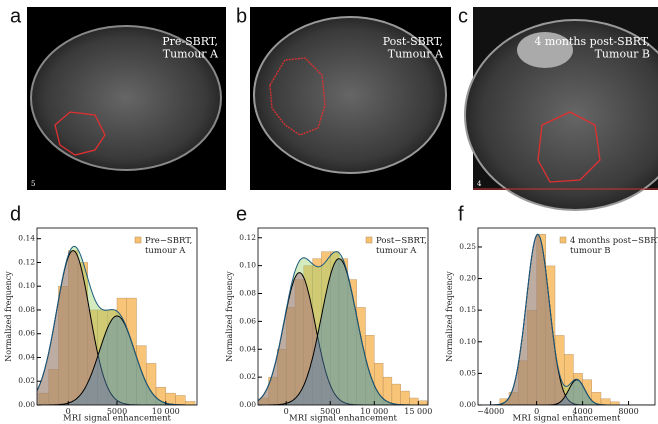  What do you see at coordinates (592, 48) in the screenshot?
I see `image-caption: 4 months post-SBRT, Tumour B` at bounding box center [592, 48].